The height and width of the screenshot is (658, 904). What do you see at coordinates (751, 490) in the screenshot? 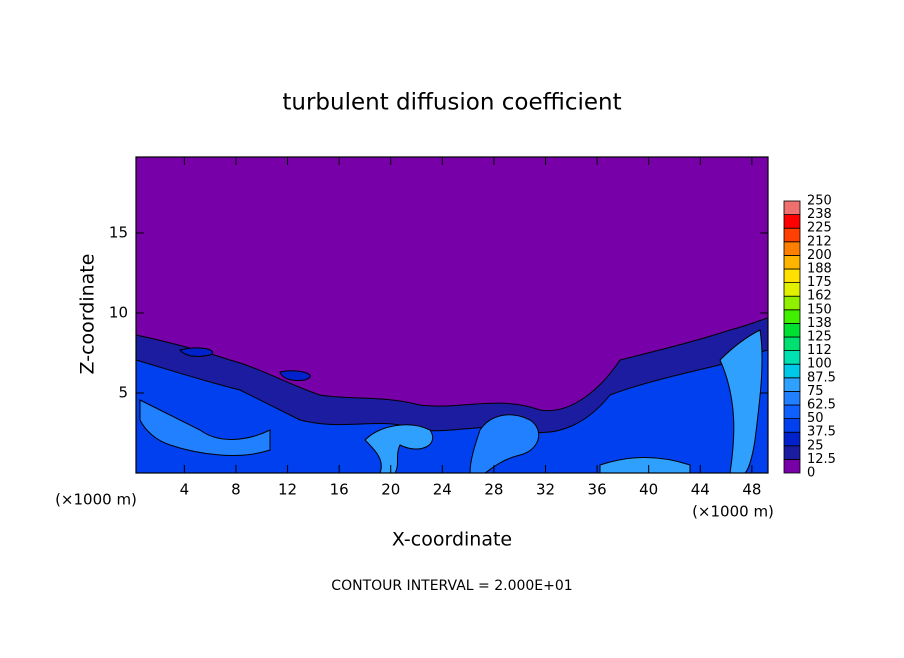
I see `x-tick-label: 48` at bounding box center [751, 490].